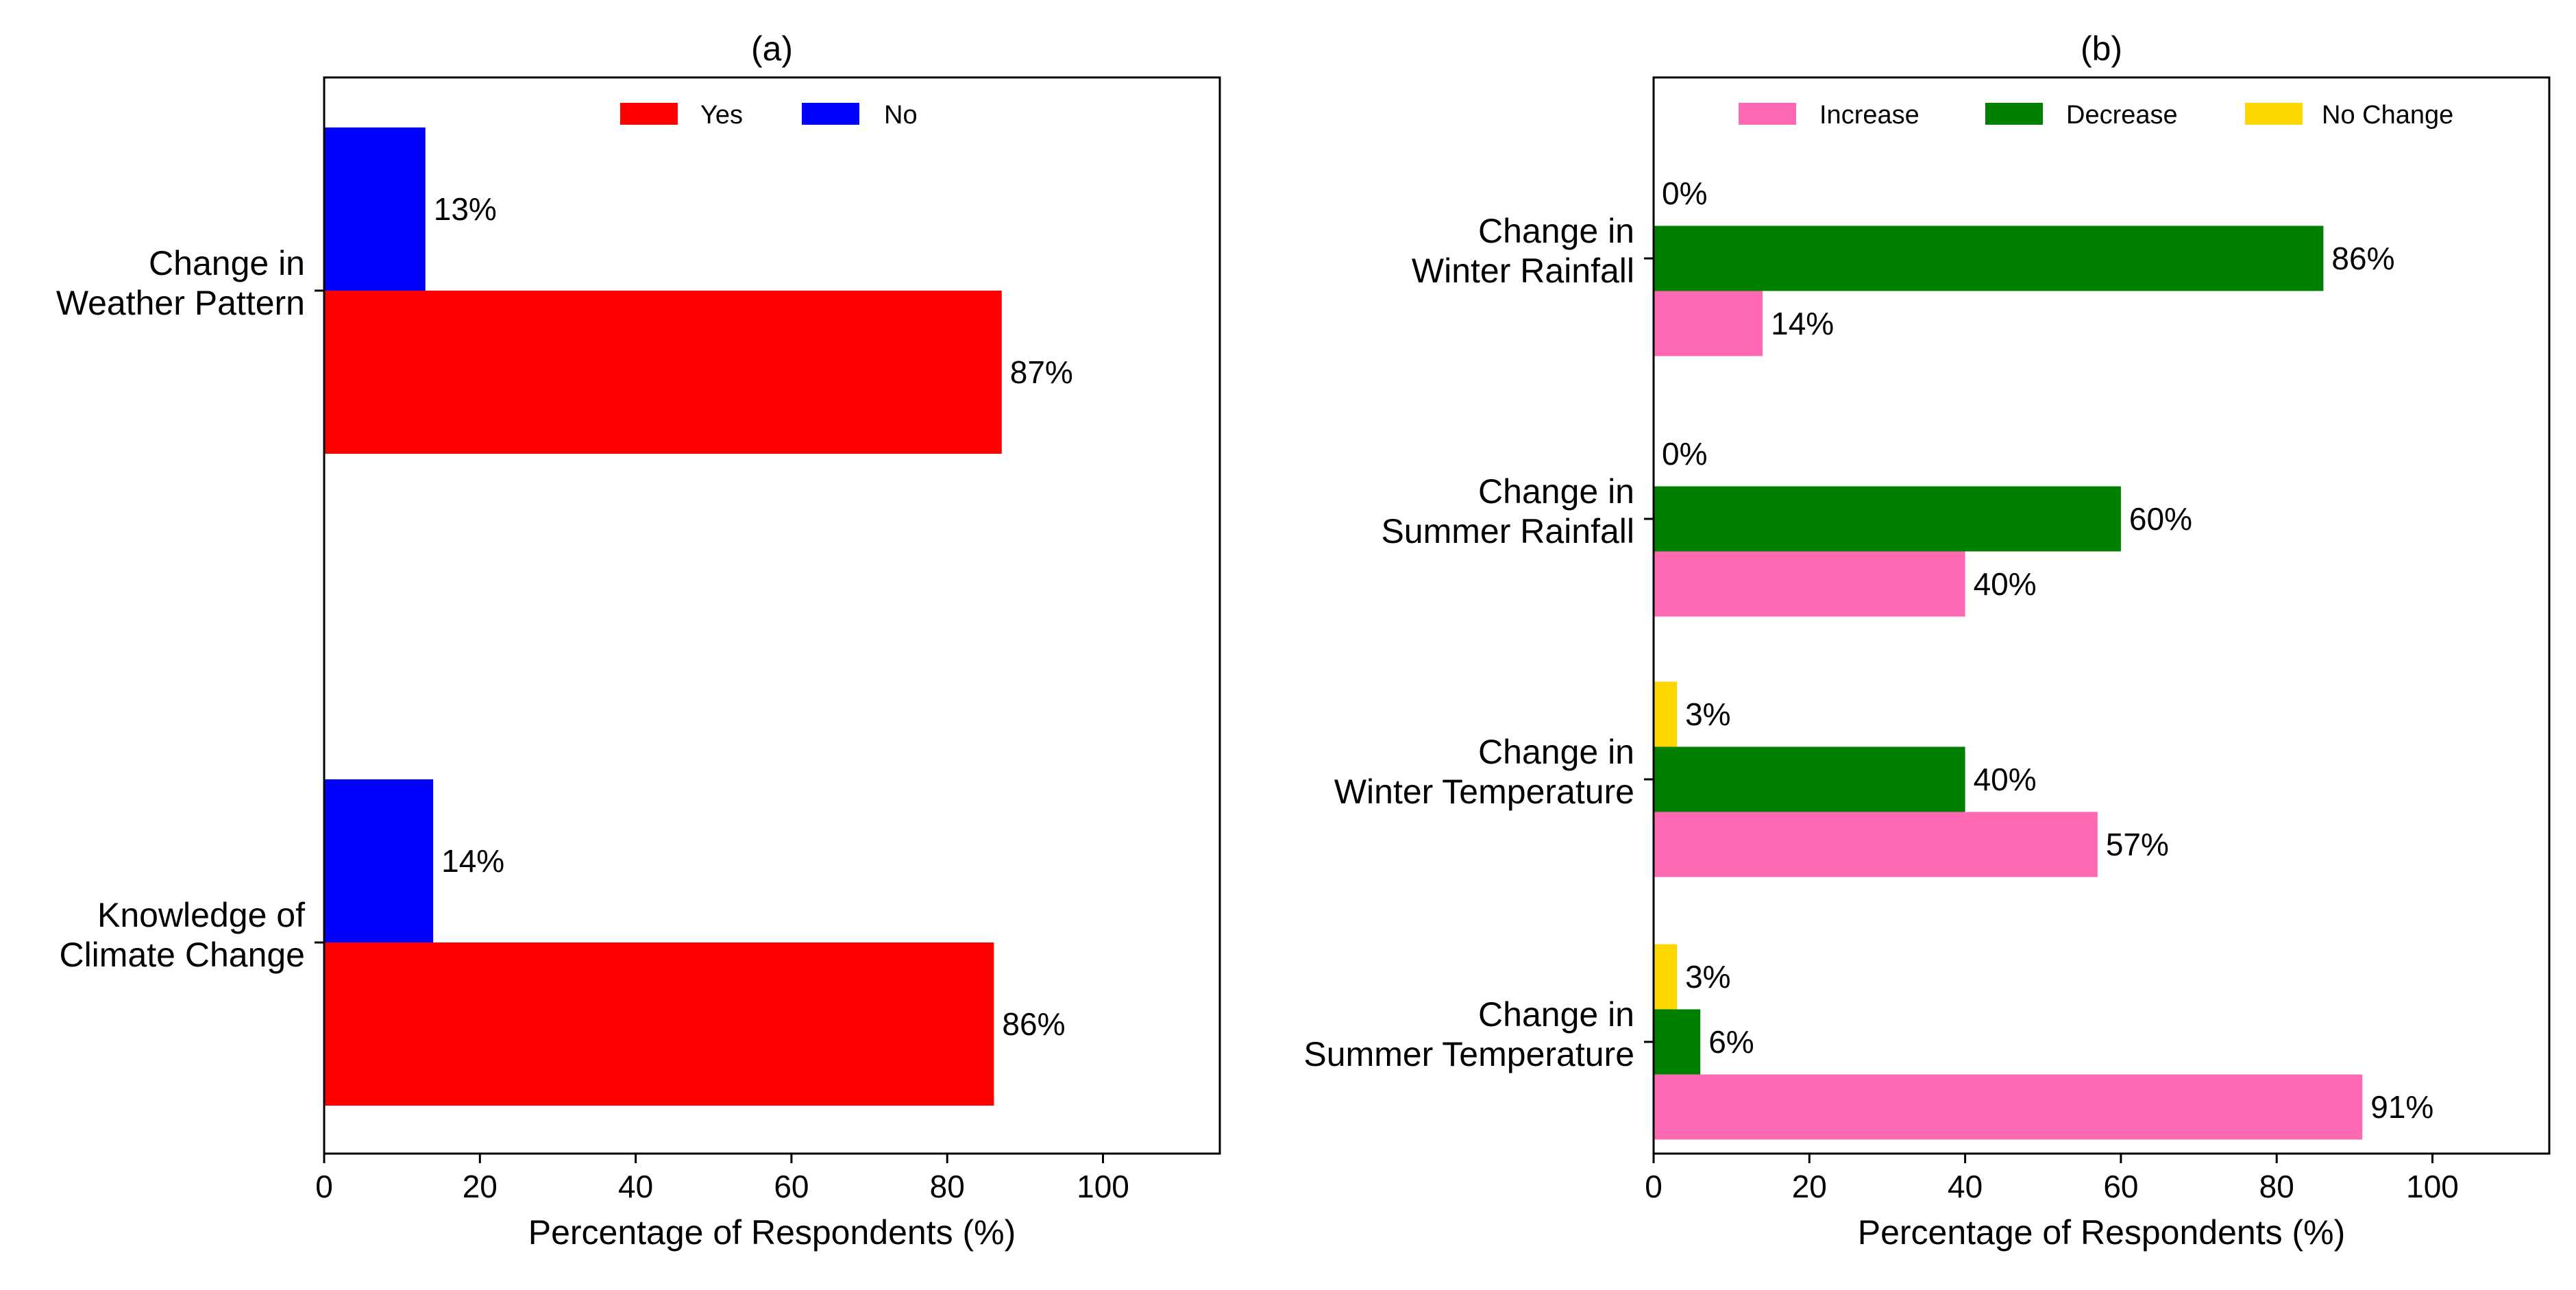 The height and width of the screenshot is (1290, 2576). What do you see at coordinates (1469, 1054) in the screenshot?
I see `category-label: Summer Temperature` at bounding box center [1469, 1054].